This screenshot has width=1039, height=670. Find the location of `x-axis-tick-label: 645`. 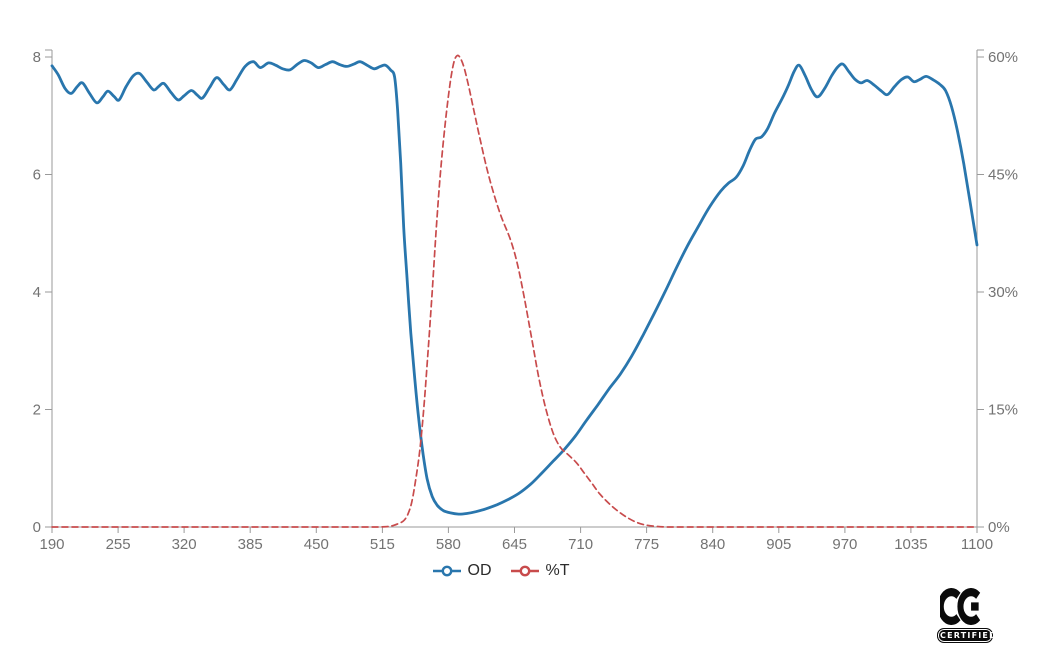

x-axis-tick-label: 645 is located at coordinates (514, 544).